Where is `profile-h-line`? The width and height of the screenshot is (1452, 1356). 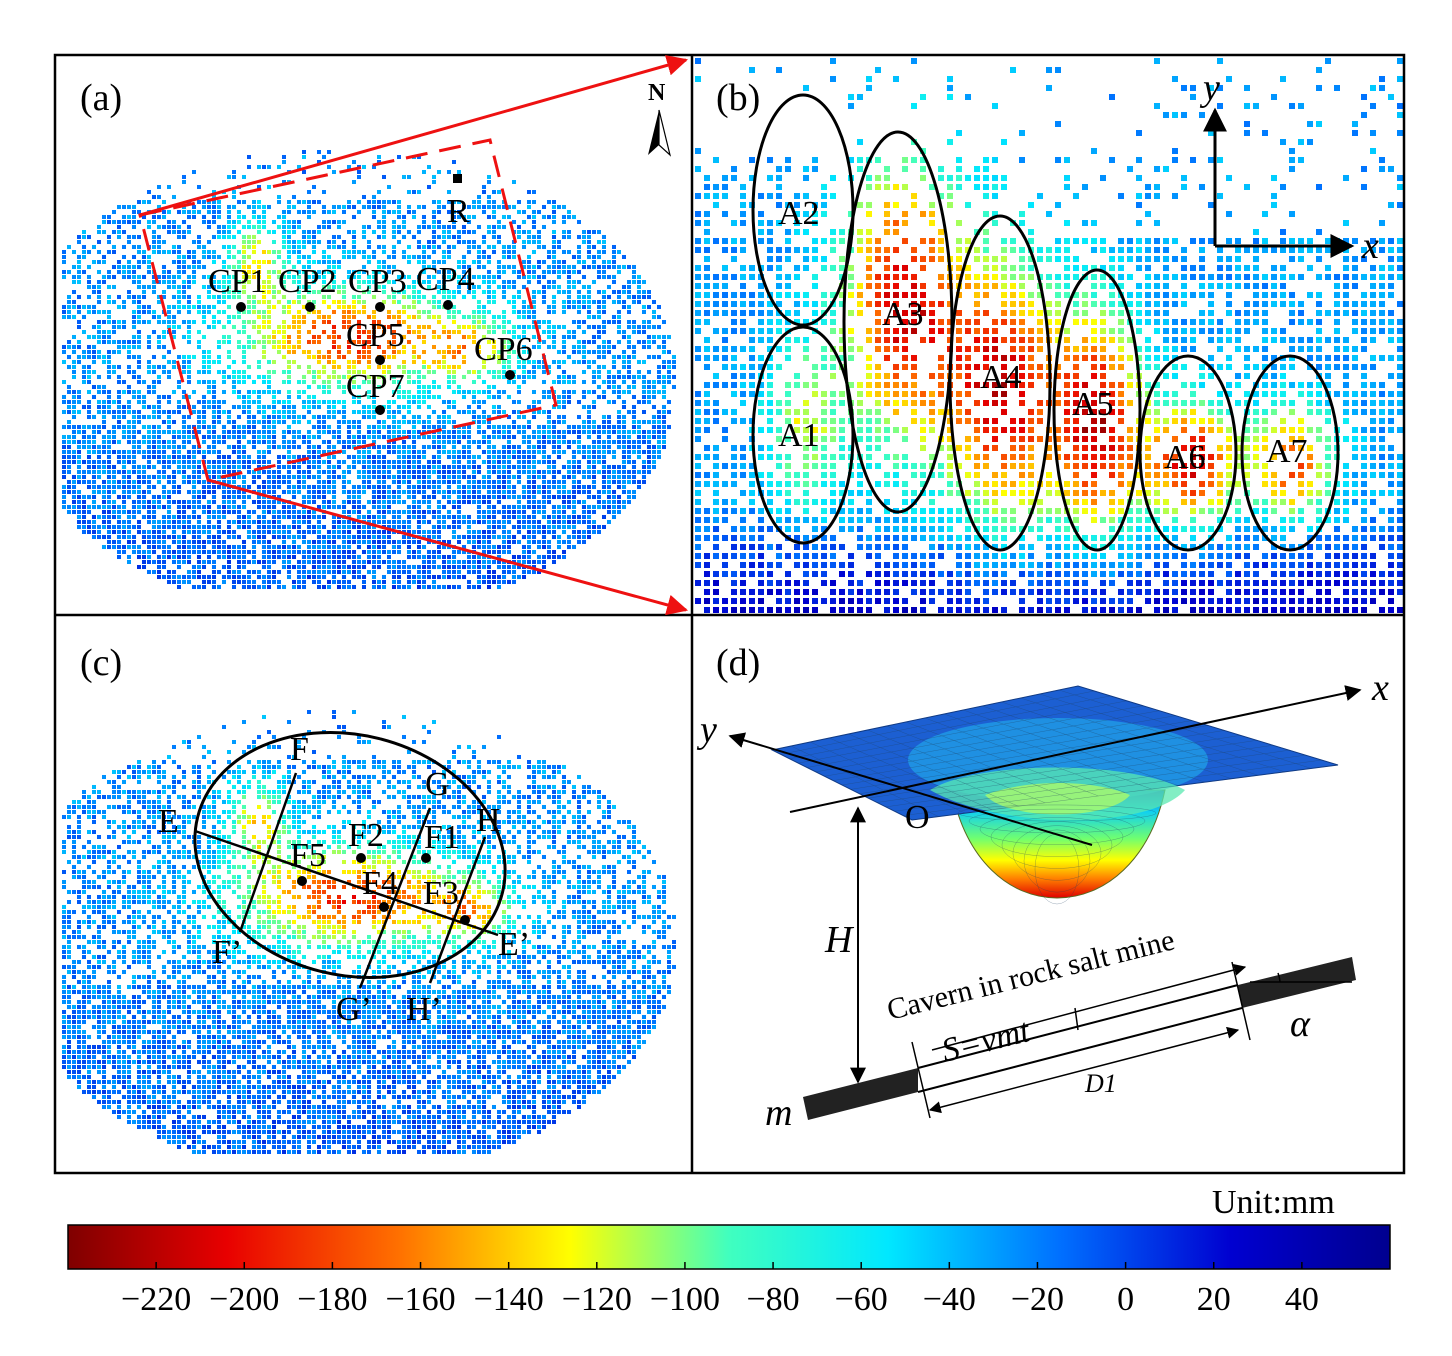 profile-h-line is located at coordinates (457, 910).